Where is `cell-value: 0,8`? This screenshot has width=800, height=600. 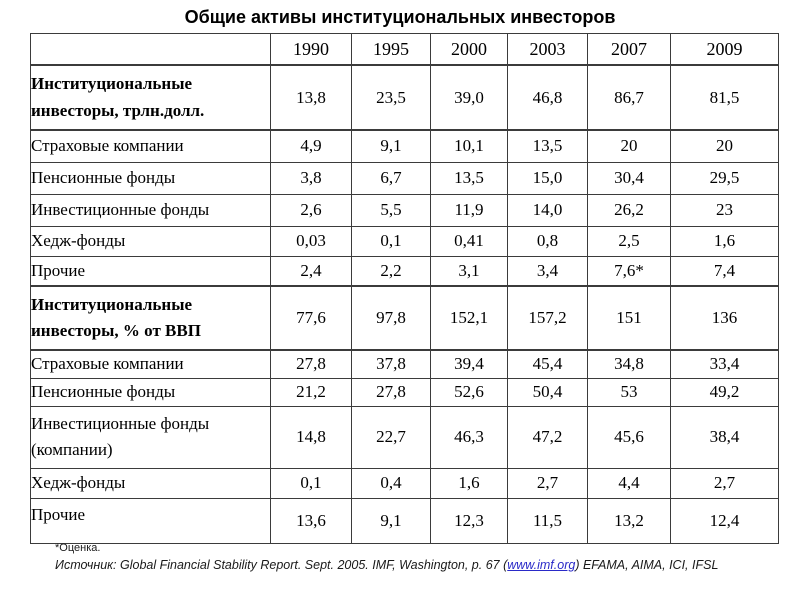 cell-value: 0,8 is located at coordinates (547, 241).